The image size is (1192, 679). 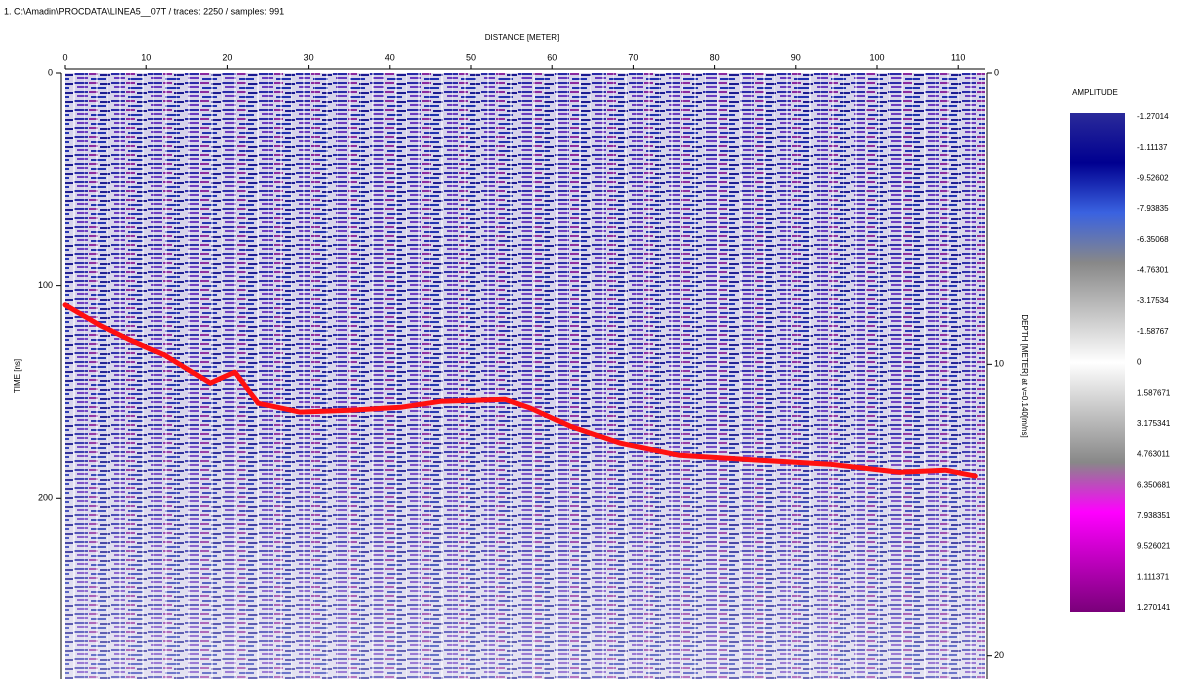 What do you see at coordinates (1154, 607) in the screenshot?
I see `colorbar-label: 1.270141` at bounding box center [1154, 607].